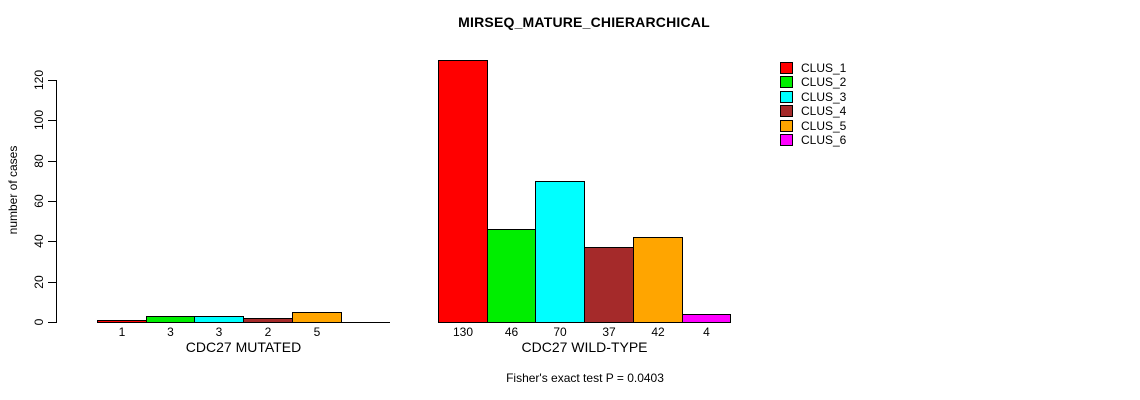 The image size is (1140, 400). I want to click on x-axis-label-cdc27-mutated: CDC27 MUTATED, so click(243, 347).